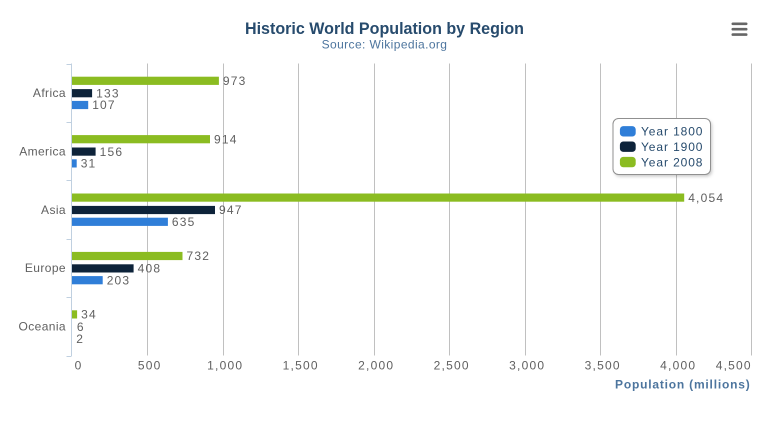  Describe the element at coordinates (53, 210) in the screenshot. I see `svg-text: Asia` at that location.